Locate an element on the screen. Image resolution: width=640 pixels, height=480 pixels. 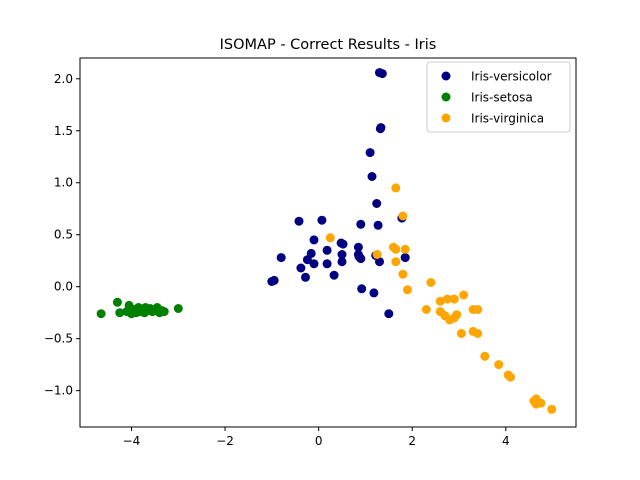
legend: Iris-versicolor Iris-setosa Iris-virginica is located at coordinates (498, 97).